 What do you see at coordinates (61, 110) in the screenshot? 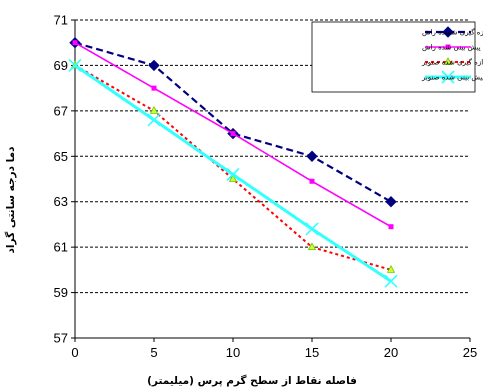
I see `y-tick-label-67: 67` at bounding box center [61, 110].